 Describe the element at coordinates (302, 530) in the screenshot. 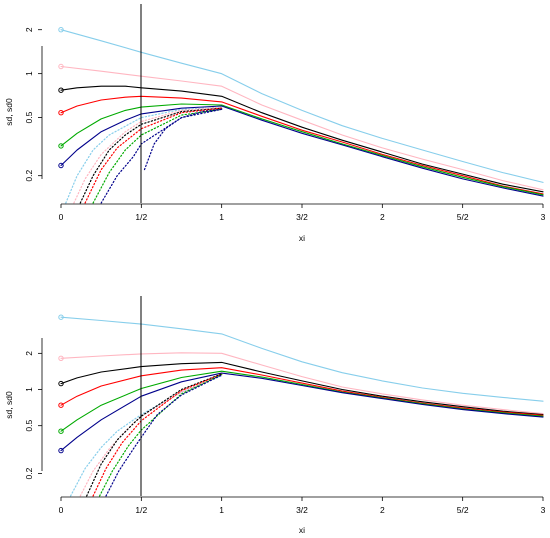

I see `bottom-x-axis-title: xi` at that location.